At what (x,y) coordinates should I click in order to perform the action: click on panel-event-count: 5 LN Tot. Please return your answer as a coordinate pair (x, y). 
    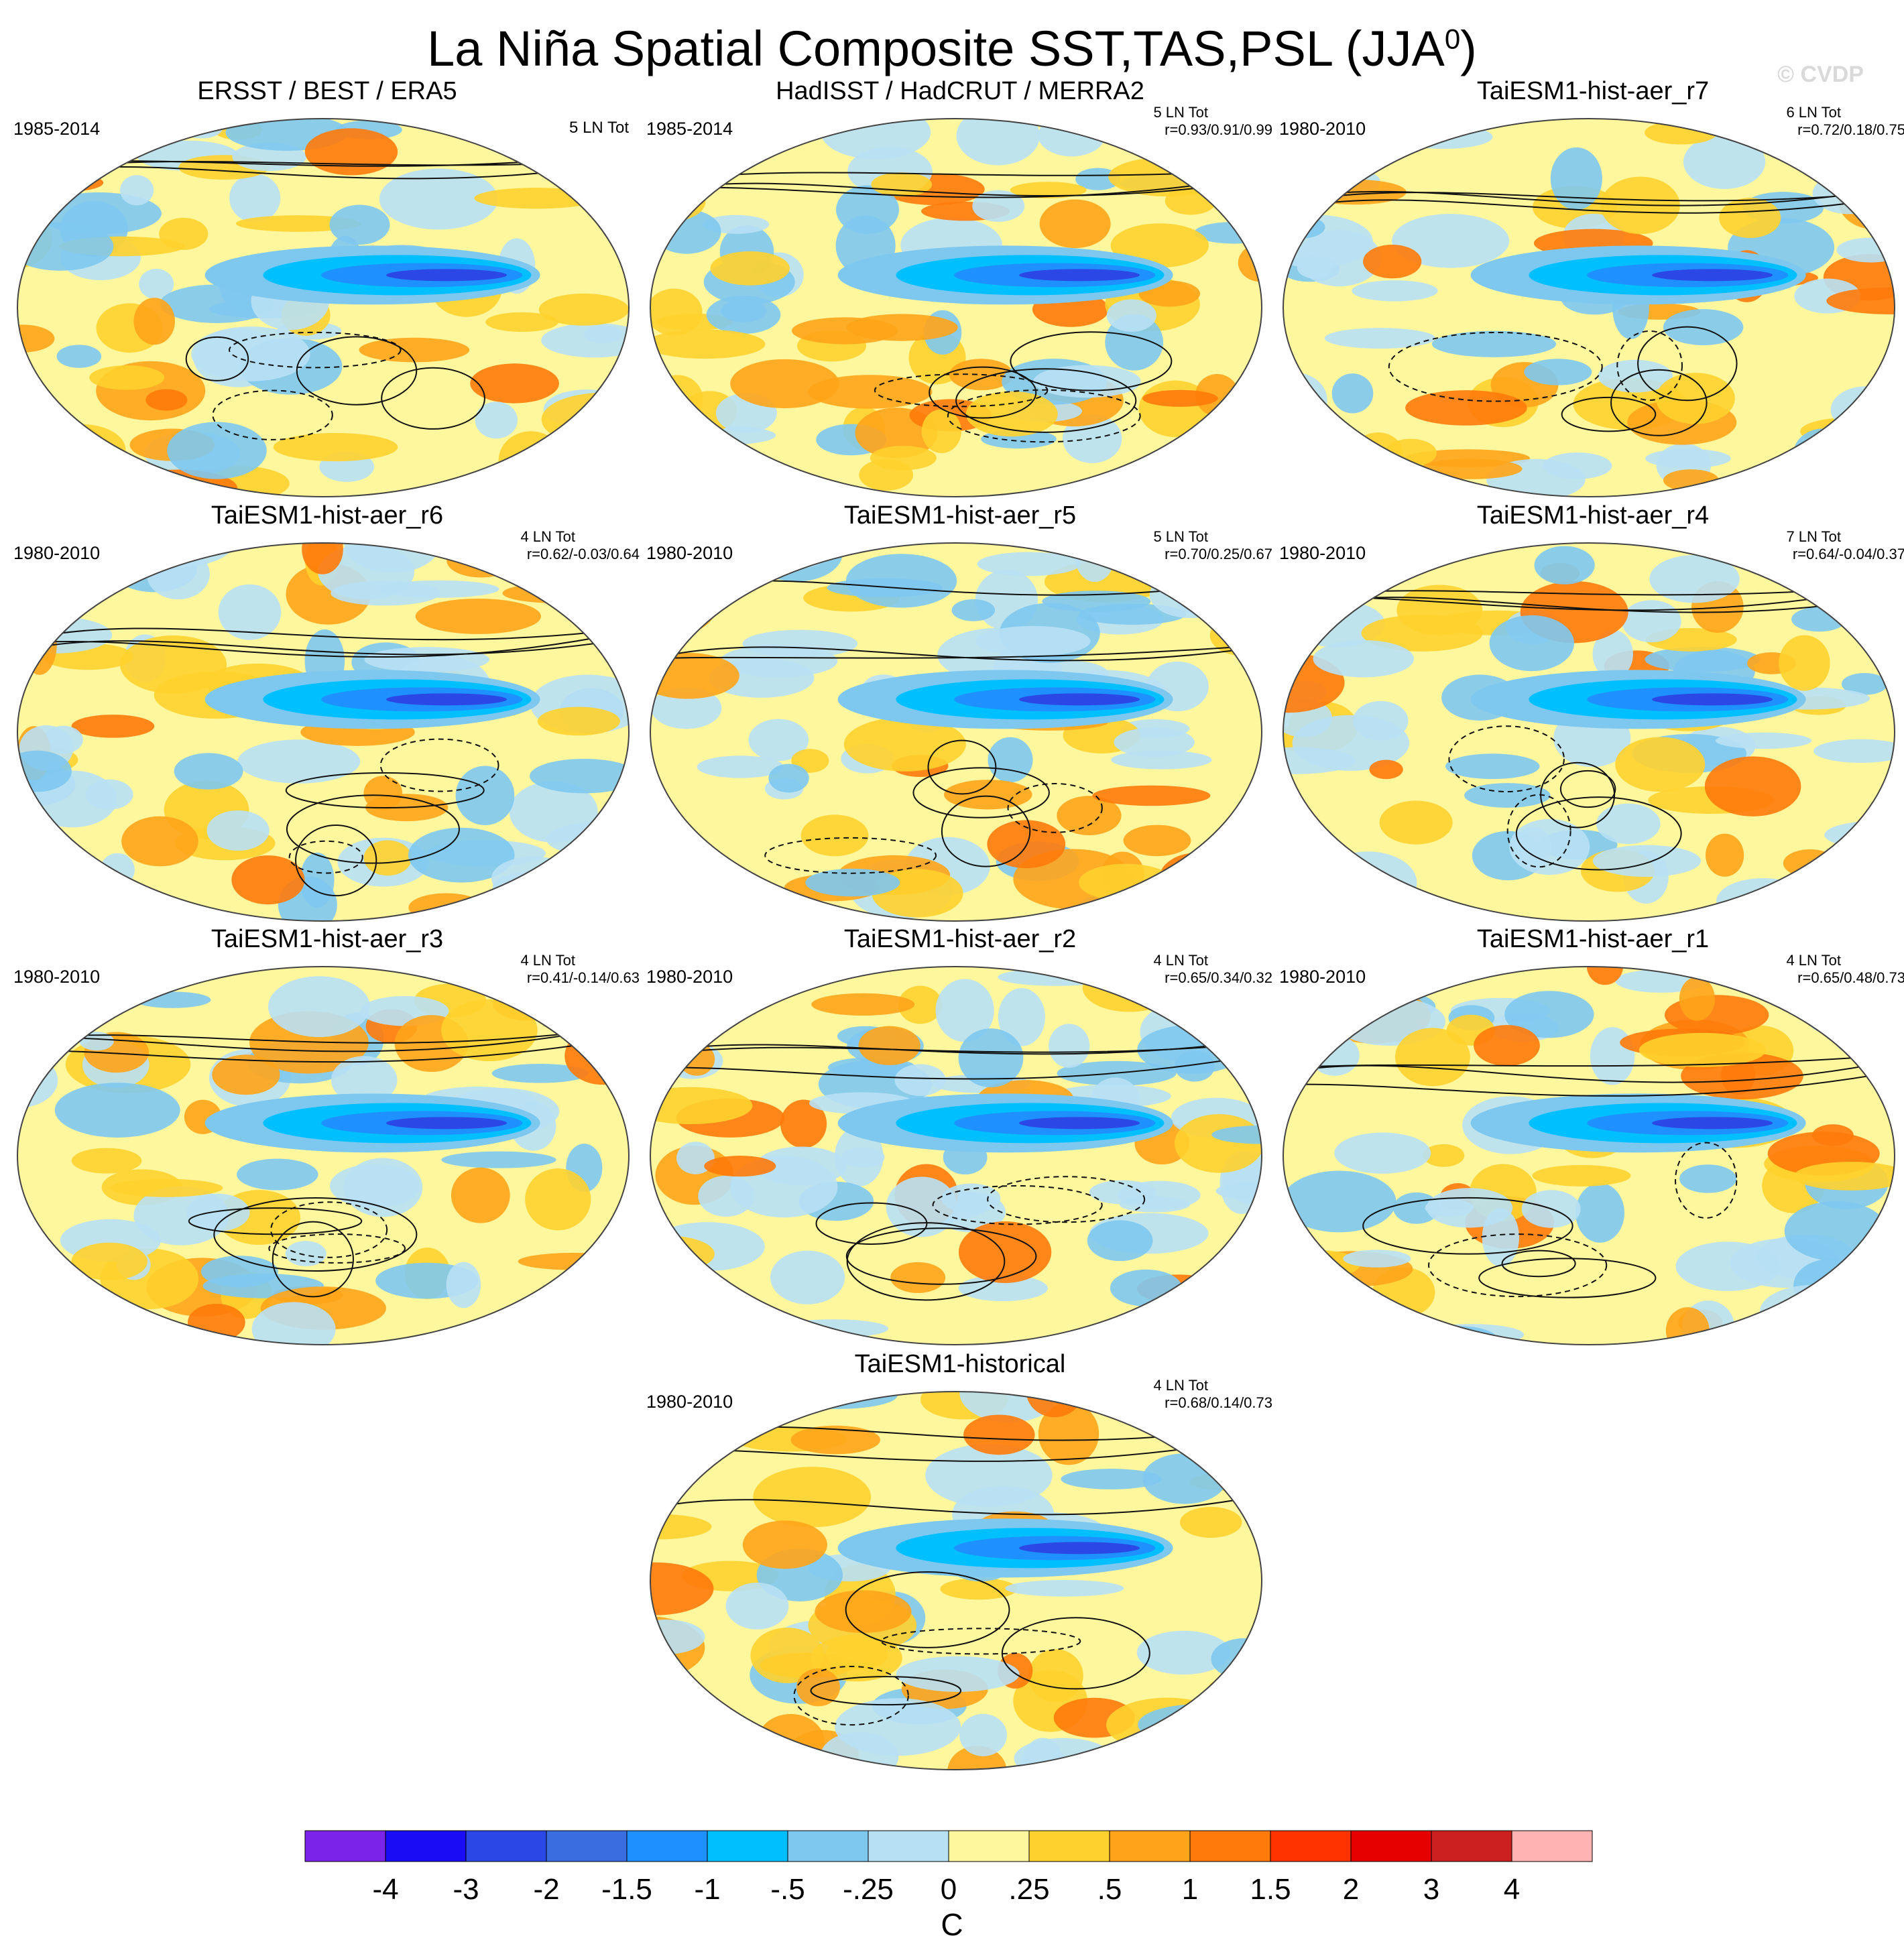
    Looking at the image, I should click on (599, 128).